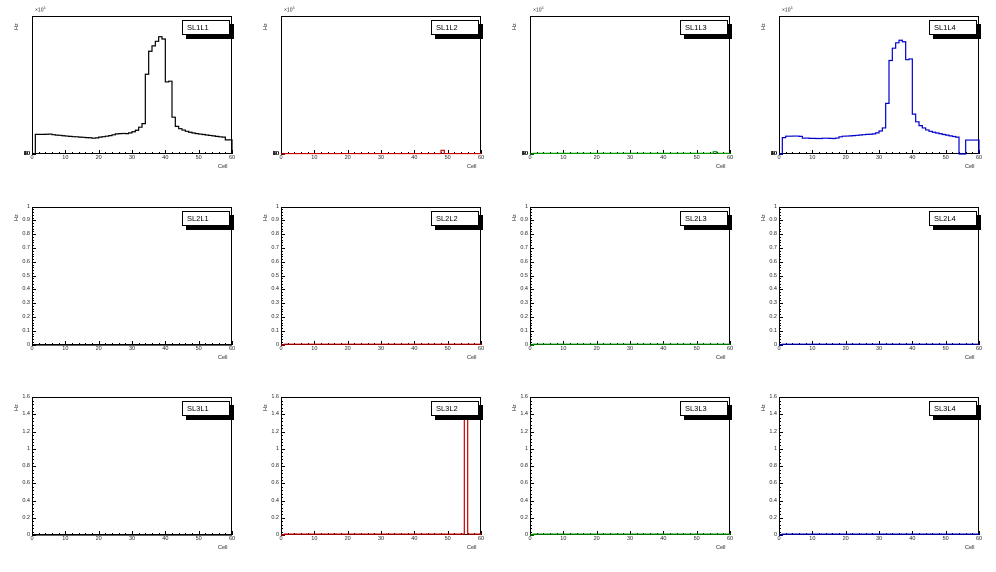 This screenshot has height=572, width=996. I want to click on y-tick-label: 0.3, so click(773, 303).